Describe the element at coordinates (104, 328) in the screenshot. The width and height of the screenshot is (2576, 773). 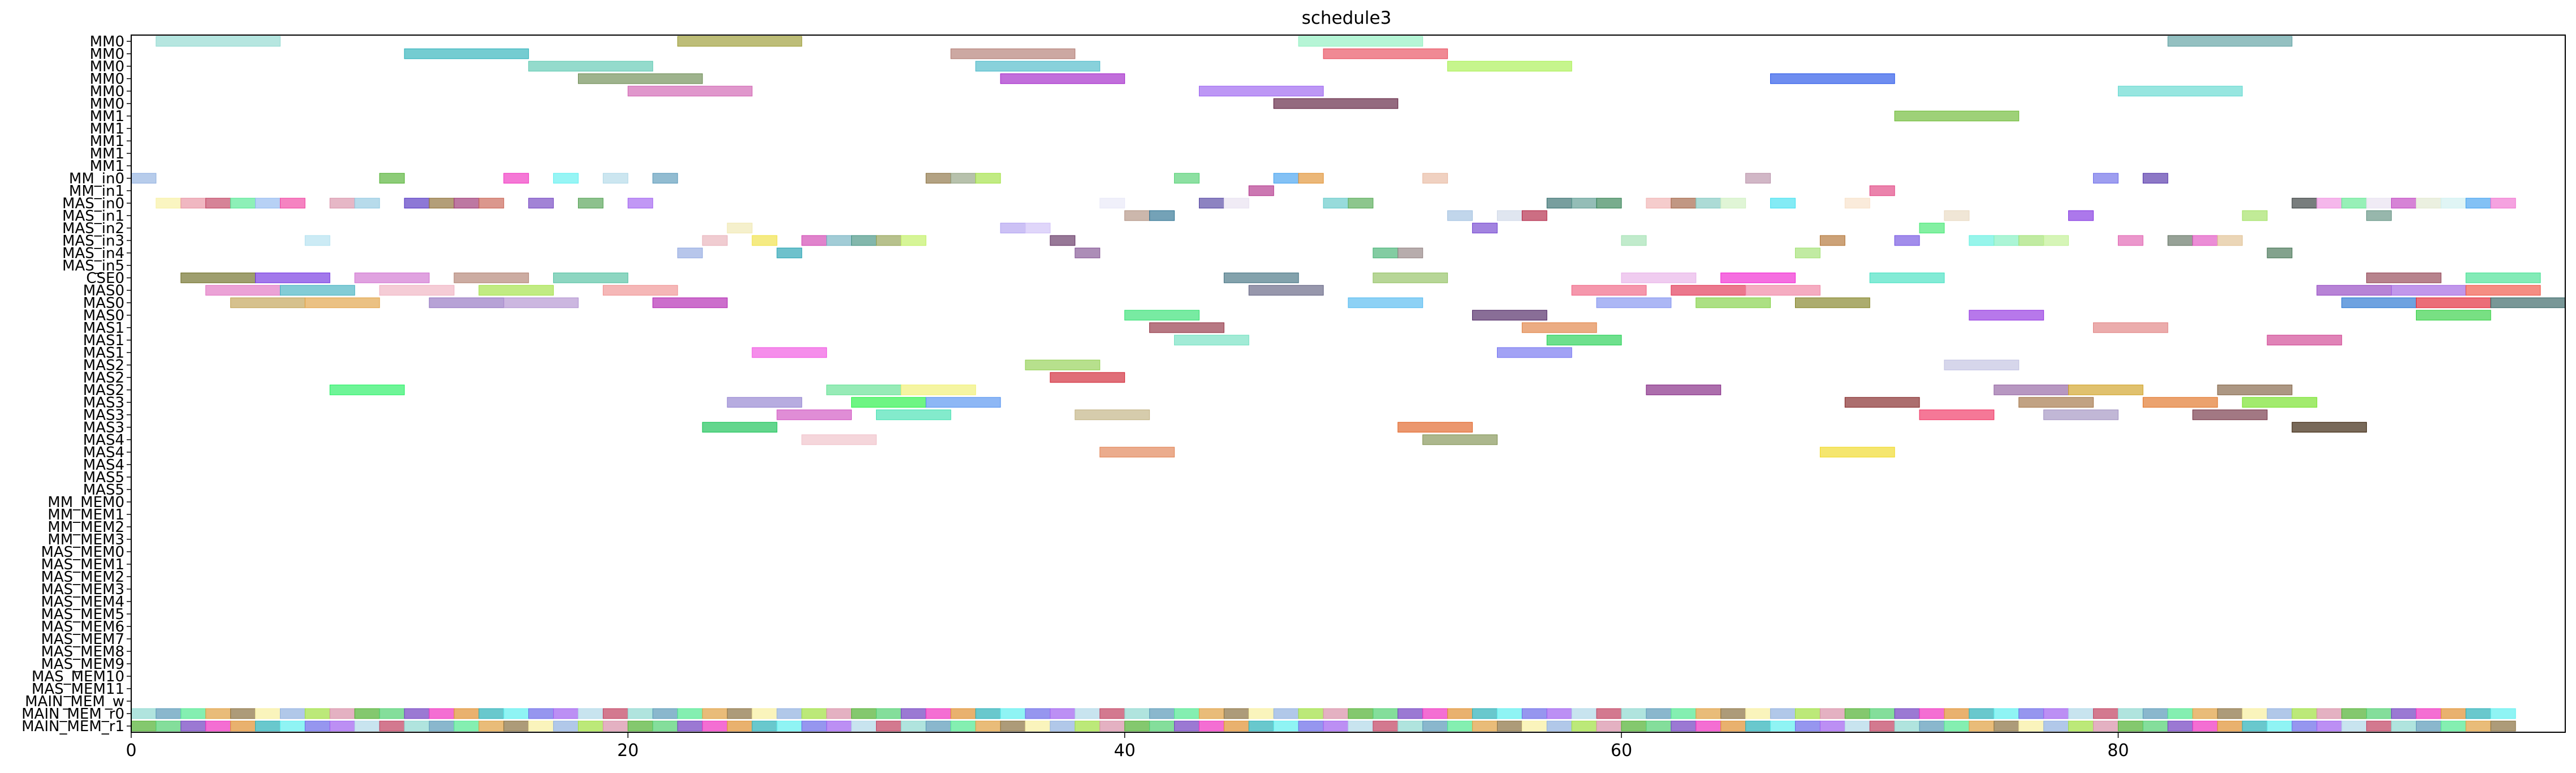
I see `y-tick-label: MAS1` at that location.